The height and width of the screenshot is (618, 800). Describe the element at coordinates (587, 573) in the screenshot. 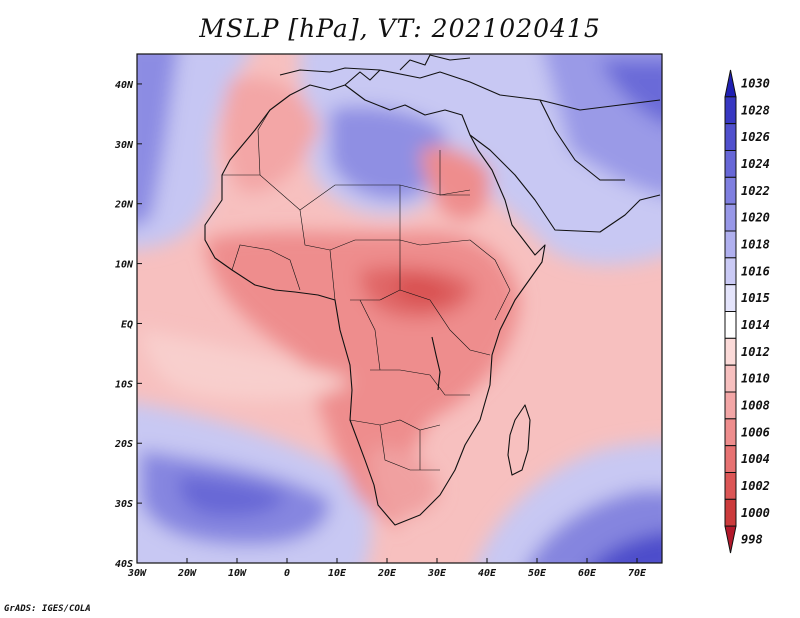

I see `x-tick-label: 60E` at that location.